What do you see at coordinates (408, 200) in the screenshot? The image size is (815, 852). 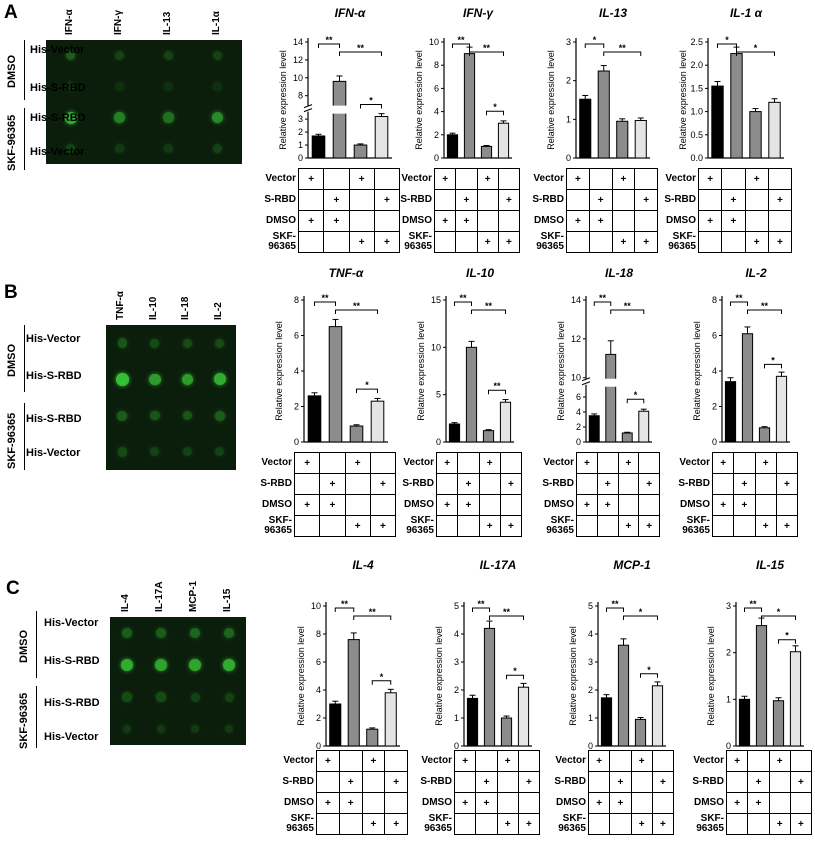 I see `condition-label: S-RBD` at bounding box center [408, 200].